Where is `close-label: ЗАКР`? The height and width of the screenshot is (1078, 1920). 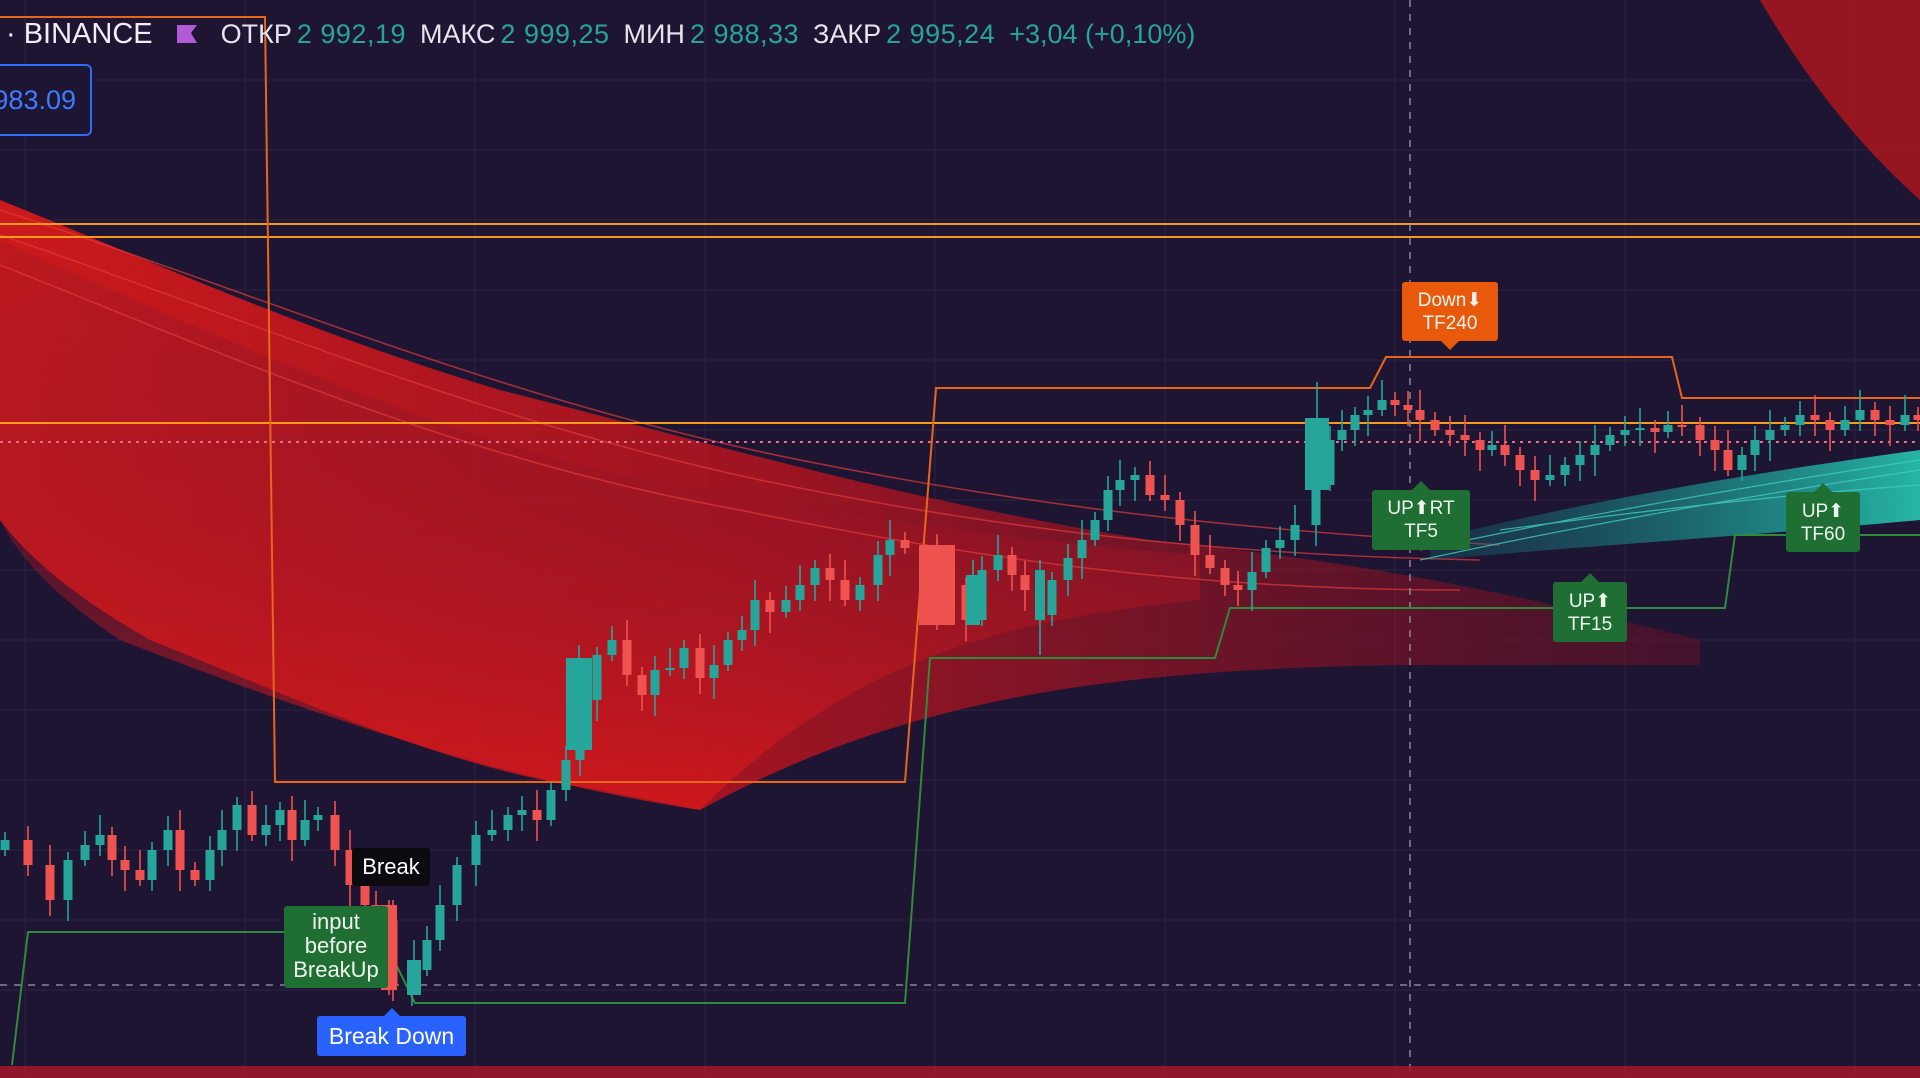
close-label: ЗАКР is located at coordinates (847, 33).